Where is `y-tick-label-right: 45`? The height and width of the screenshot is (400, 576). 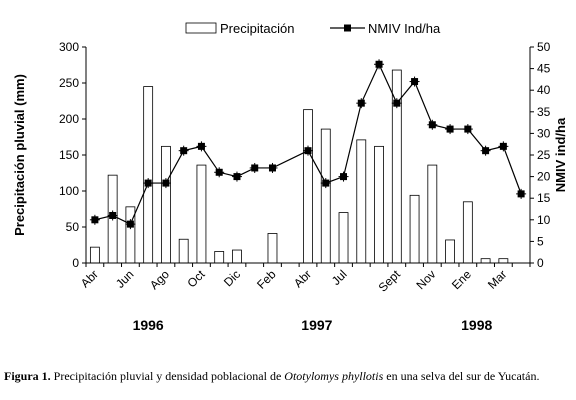
y-tick-label-right: 45 is located at coordinates (544, 69).